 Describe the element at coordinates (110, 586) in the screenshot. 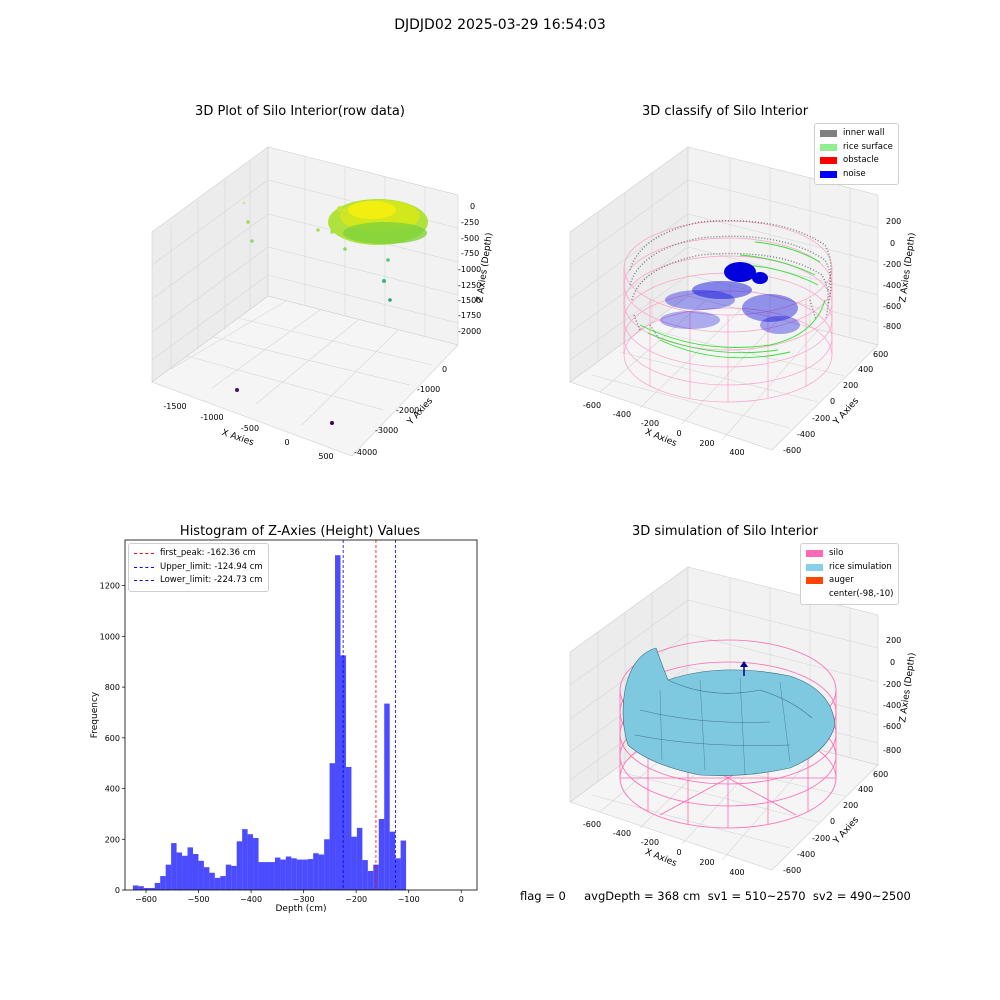

I see `y-tick-label: 1200` at that location.